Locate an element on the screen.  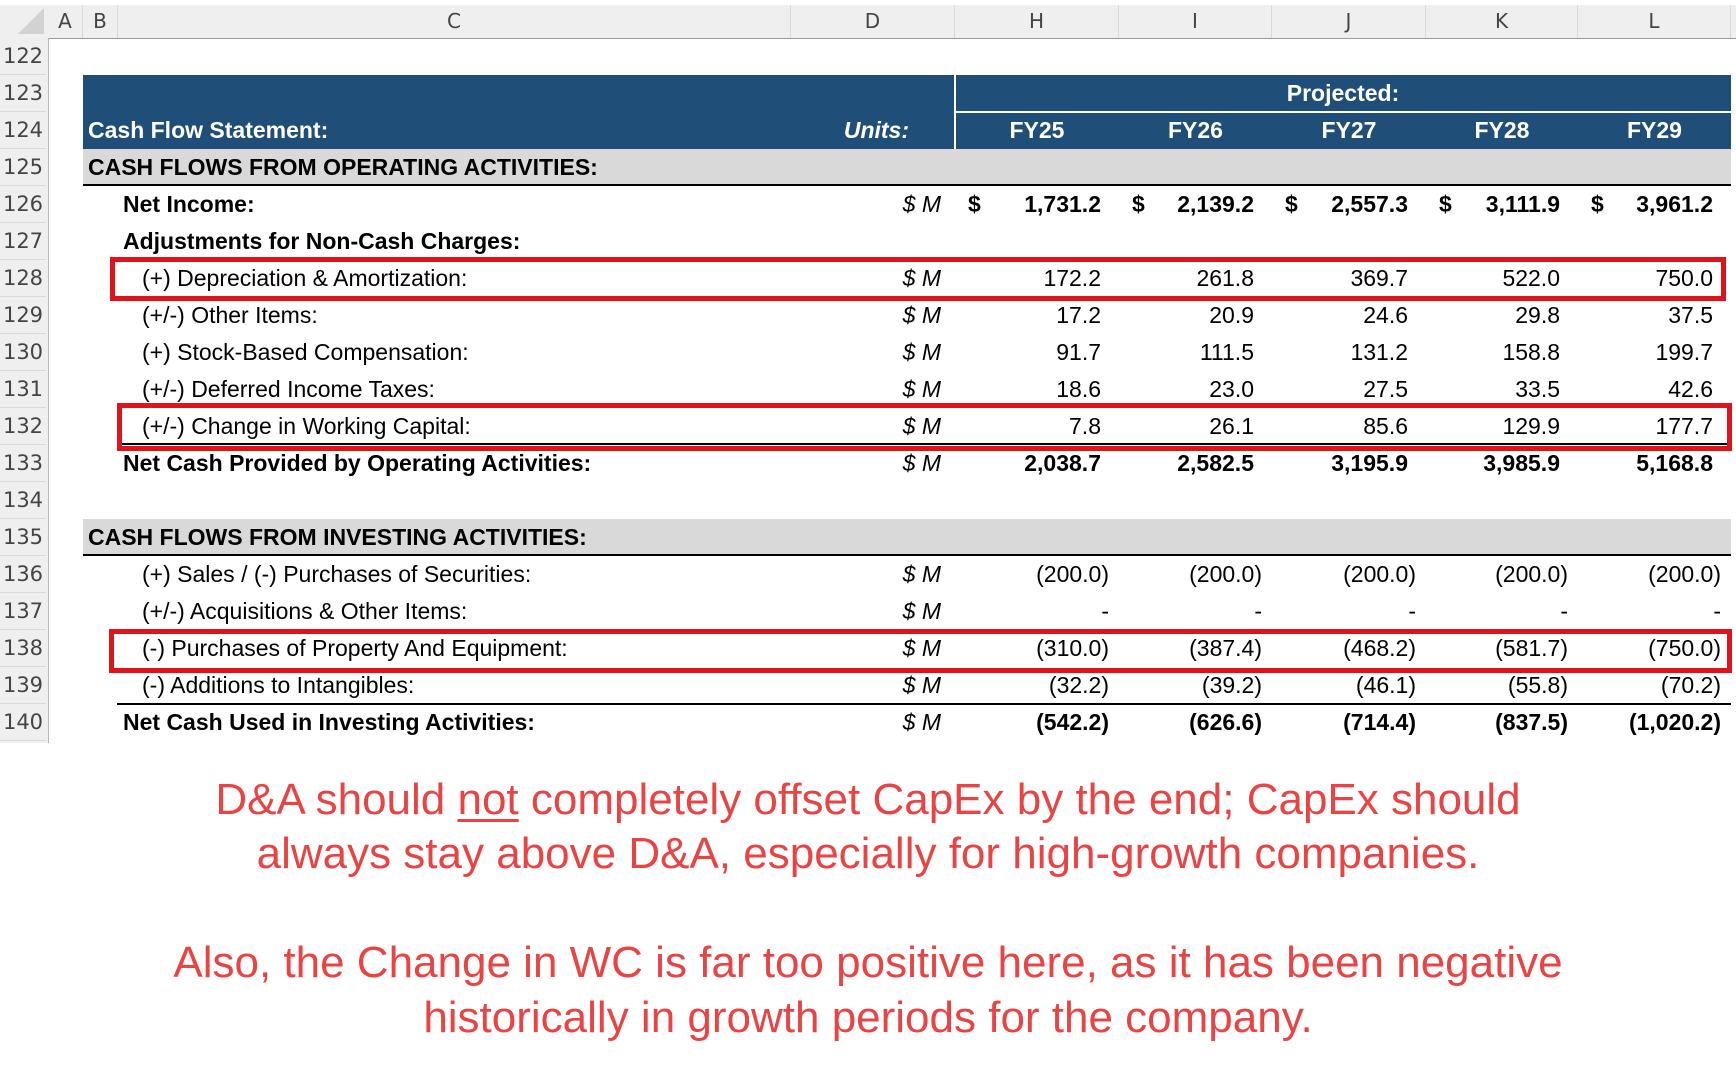
value-cell: 522.0 is located at coordinates (1531, 278).